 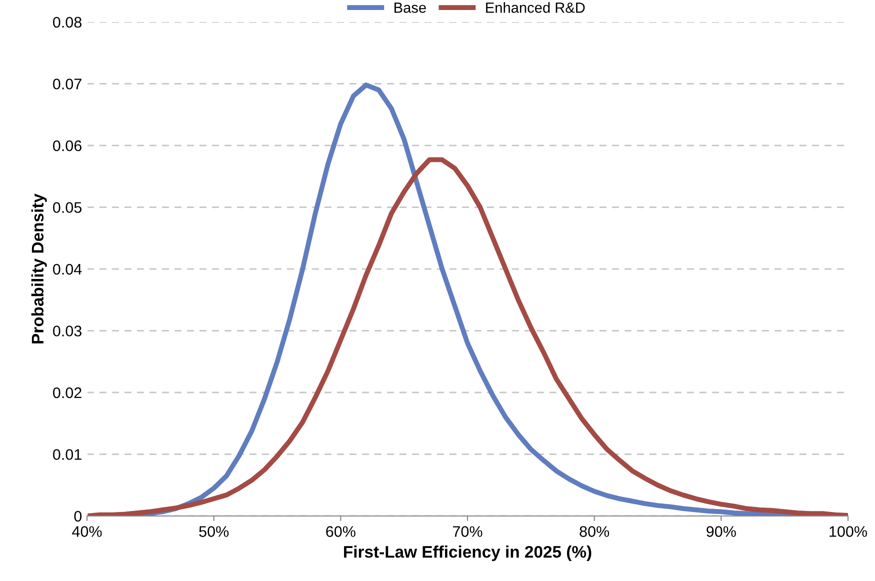 What do you see at coordinates (214, 531) in the screenshot?
I see `x-tick-label: 50%` at bounding box center [214, 531].